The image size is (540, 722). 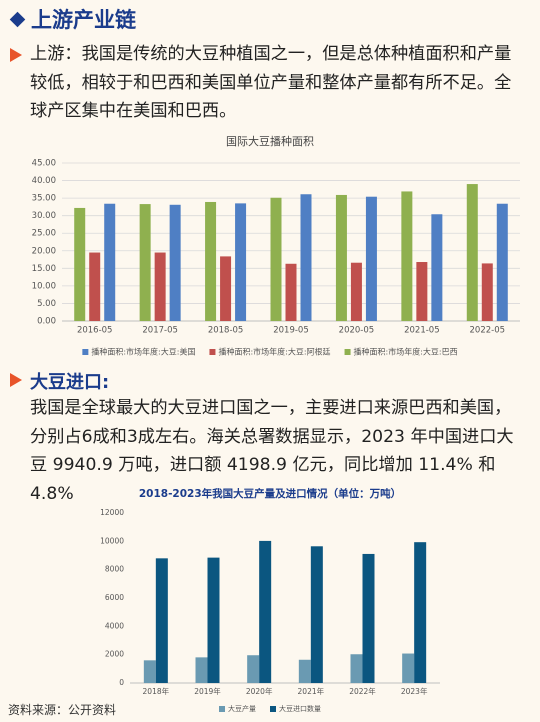 What do you see at coordinates (291, 331) in the screenshot?
I see `x-tick-label: 2019-05` at bounding box center [291, 331].